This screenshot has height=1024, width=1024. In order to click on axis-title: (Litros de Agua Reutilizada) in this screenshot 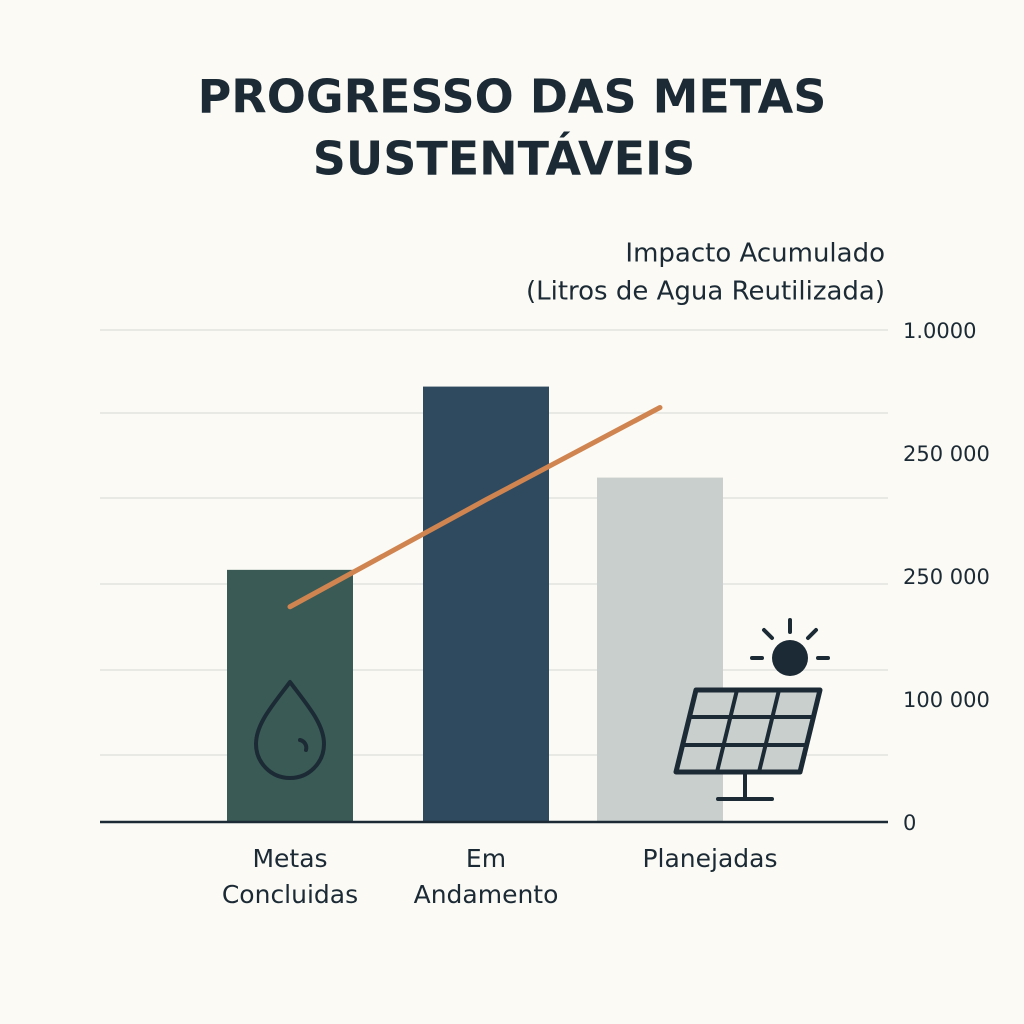, I will do `click(705, 292)`.